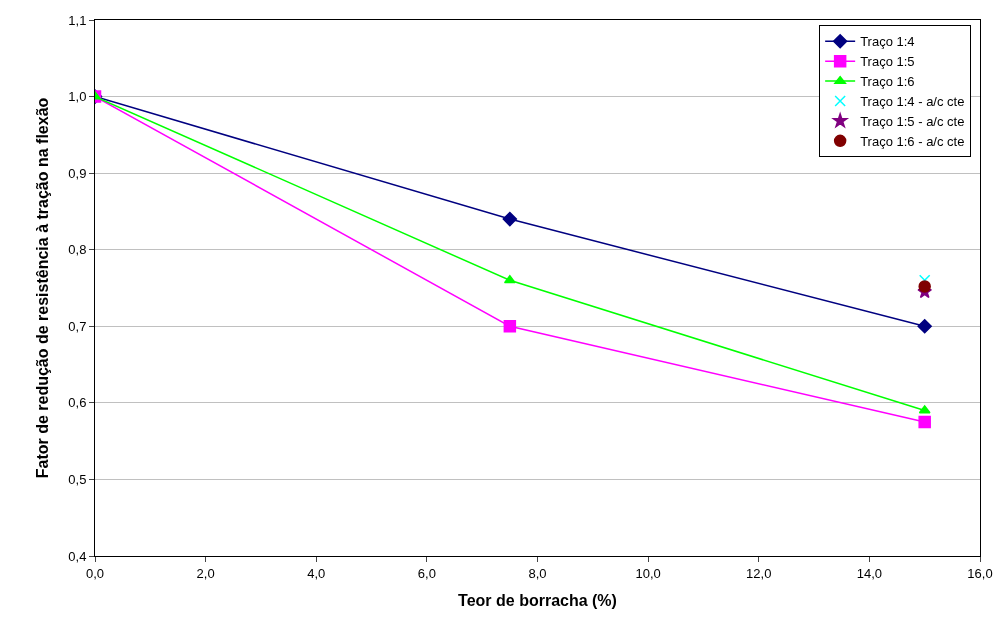  What do you see at coordinates (426, 573) in the screenshot?
I see `x-tick-label: 6,0` at bounding box center [426, 573].